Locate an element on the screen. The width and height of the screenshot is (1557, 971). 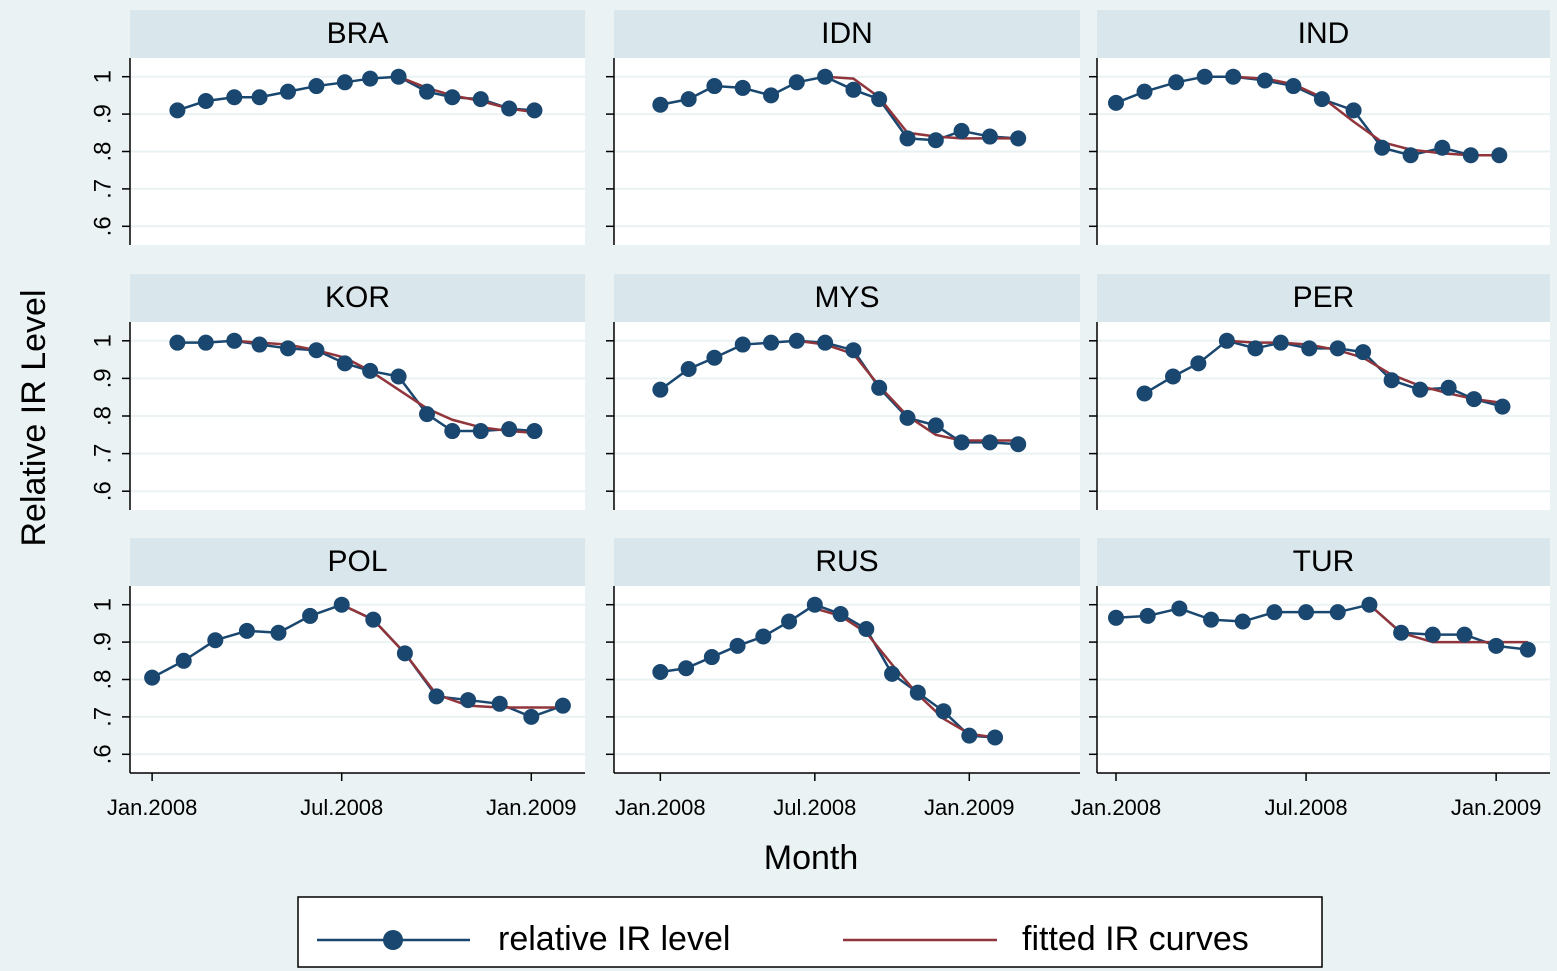
legend-marker is located at coordinates (393, 940).